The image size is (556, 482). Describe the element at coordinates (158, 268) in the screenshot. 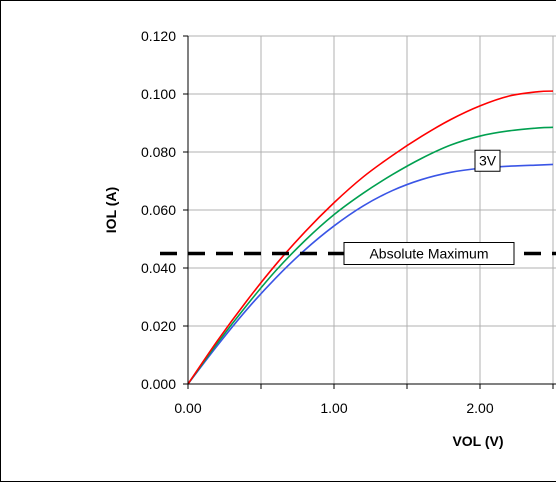

I see `y-tick-label: 0.040` at that location.